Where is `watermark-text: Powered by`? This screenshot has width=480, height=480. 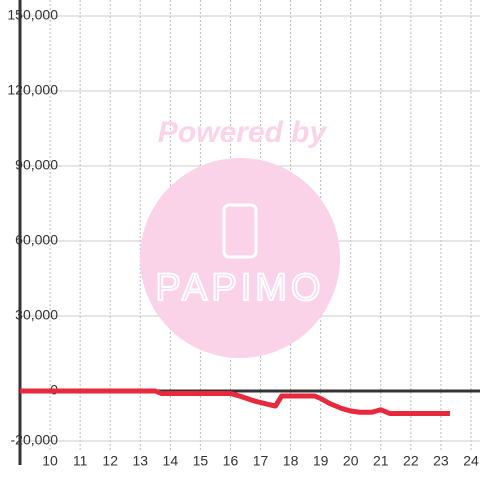
watermark-text: Powered by is located at coordinates (243, 132).